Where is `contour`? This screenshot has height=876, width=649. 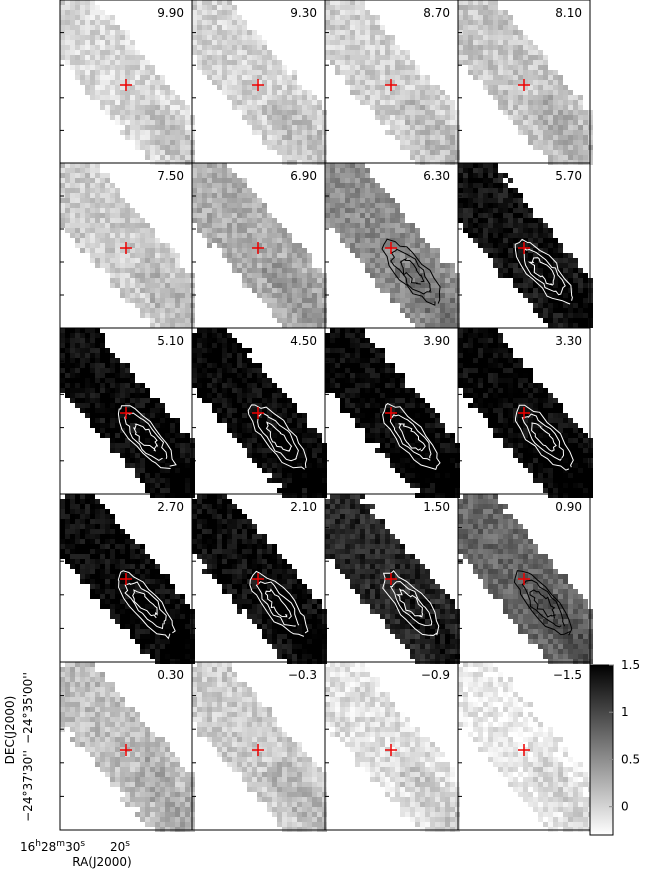
contour is located at coordinates (147, 437).